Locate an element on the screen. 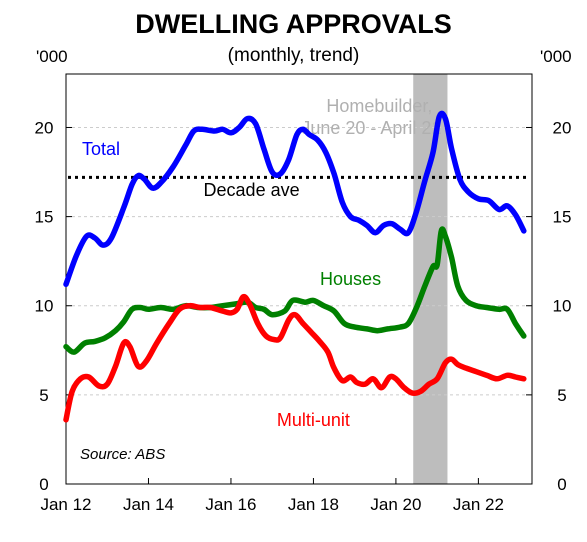  right-tick-label-10: 10 is located at coordinates (562, 306).